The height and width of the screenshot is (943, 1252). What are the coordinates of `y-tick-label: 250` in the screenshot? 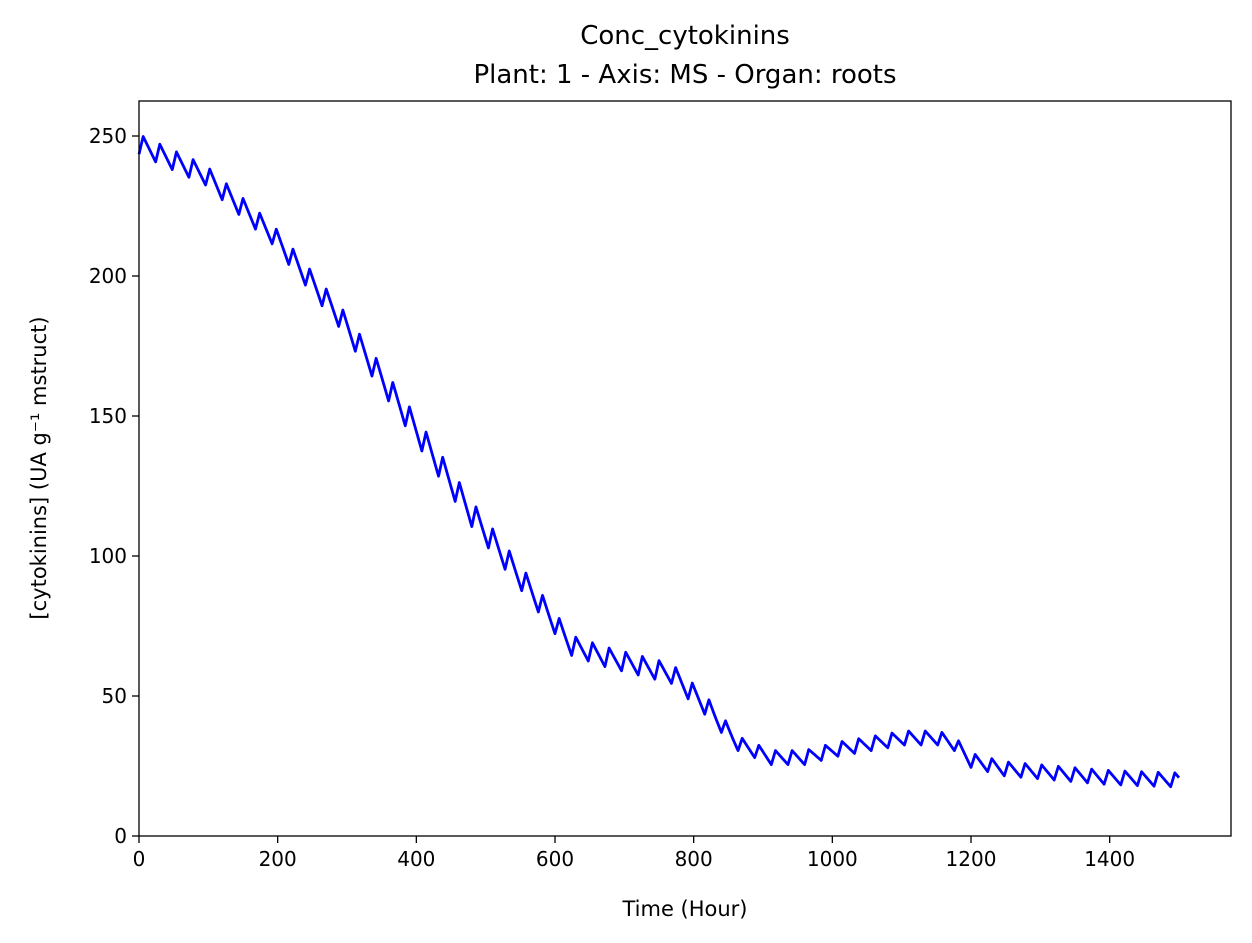 It's located at (108, 136).